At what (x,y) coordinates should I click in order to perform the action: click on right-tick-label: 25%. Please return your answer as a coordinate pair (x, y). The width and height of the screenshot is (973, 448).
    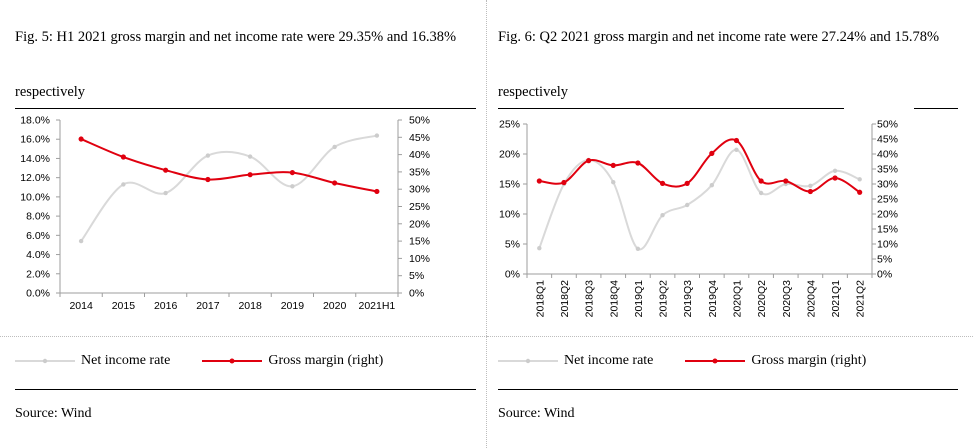
    Looking at the image, I should click on (419, 207).